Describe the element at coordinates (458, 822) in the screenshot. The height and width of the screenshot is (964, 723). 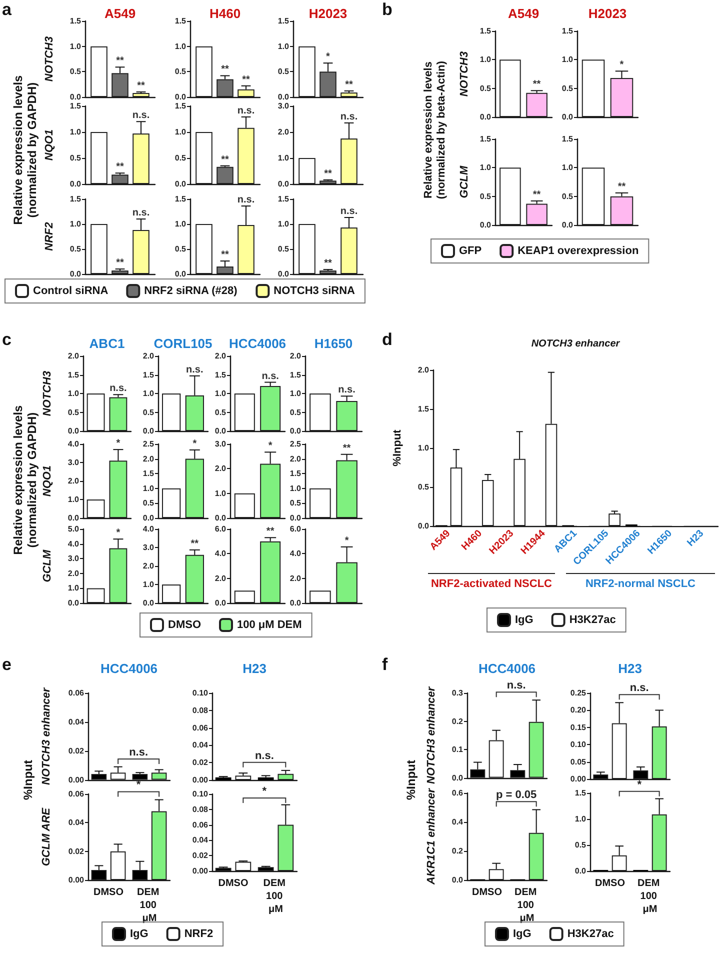
I see `y-tick-label: 0.4` at that location.